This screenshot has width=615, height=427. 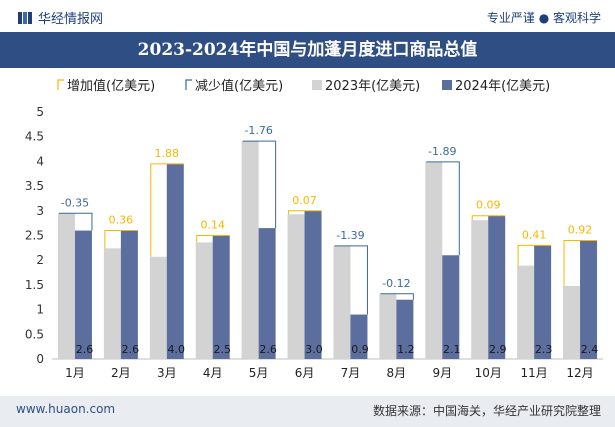 What do you see at coordinates (75, 202) in the screenshot?
I see `change-label: -0.35` at bounding box center [75, 202].